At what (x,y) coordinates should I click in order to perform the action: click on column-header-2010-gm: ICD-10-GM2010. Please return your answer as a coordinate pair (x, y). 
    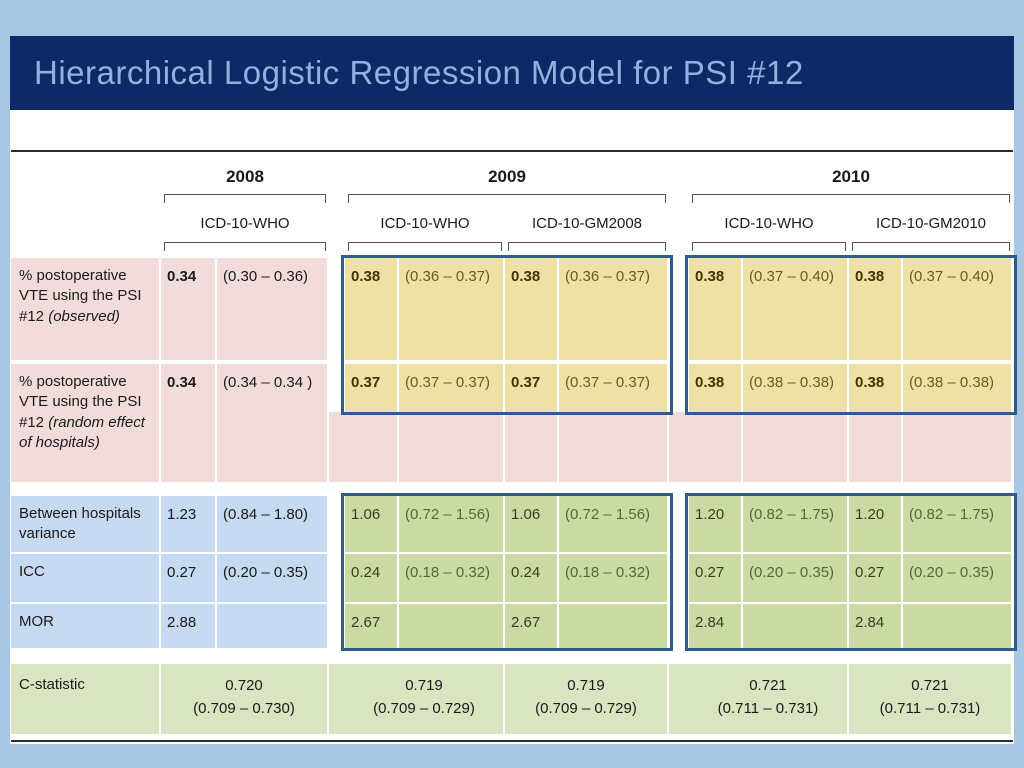
    Looking at the image, I should click on (931, 223).